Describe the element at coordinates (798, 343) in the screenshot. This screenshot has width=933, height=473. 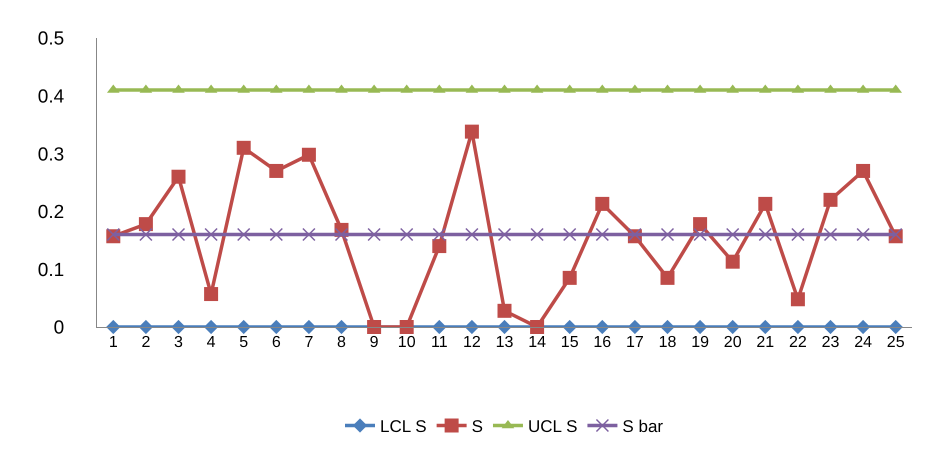
I see `x-tick-label: 22` at that location.